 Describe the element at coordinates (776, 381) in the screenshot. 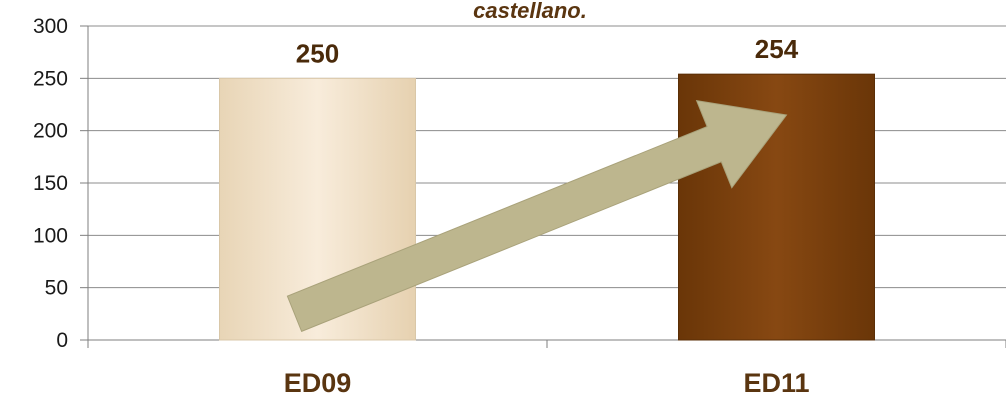

I see `x-category-label: ED11` at that location.